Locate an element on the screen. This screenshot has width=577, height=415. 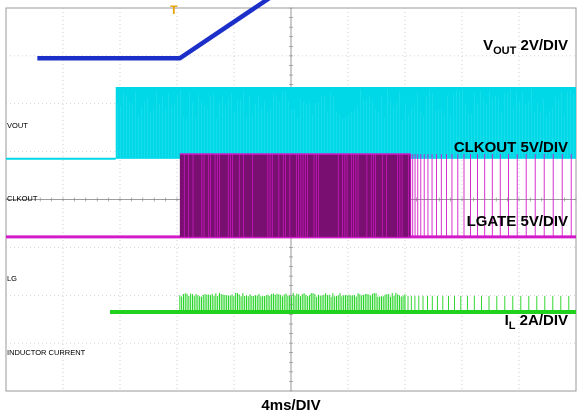
vout-scale-label: VOUT 2V/DIV is located at coordinates (525, 47).